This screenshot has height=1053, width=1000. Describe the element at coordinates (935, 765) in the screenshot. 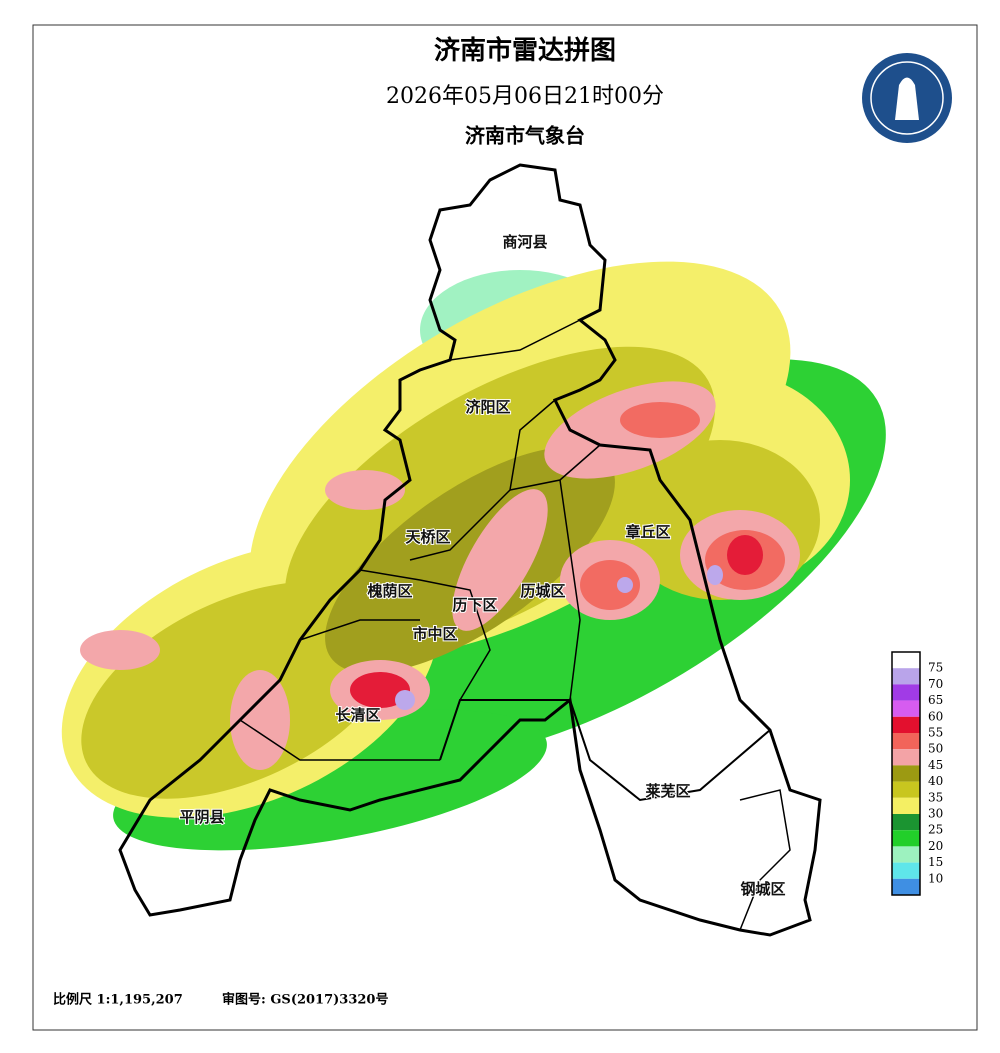

I see `legend-label: 45` at that location.